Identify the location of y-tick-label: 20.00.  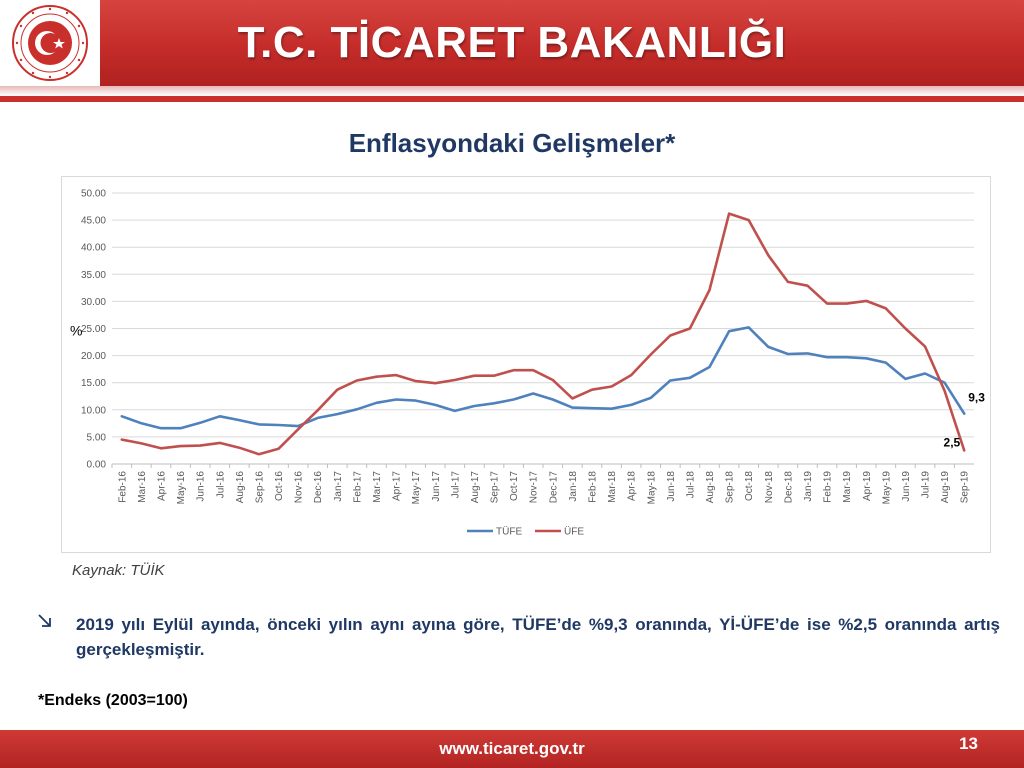
(93, 356).